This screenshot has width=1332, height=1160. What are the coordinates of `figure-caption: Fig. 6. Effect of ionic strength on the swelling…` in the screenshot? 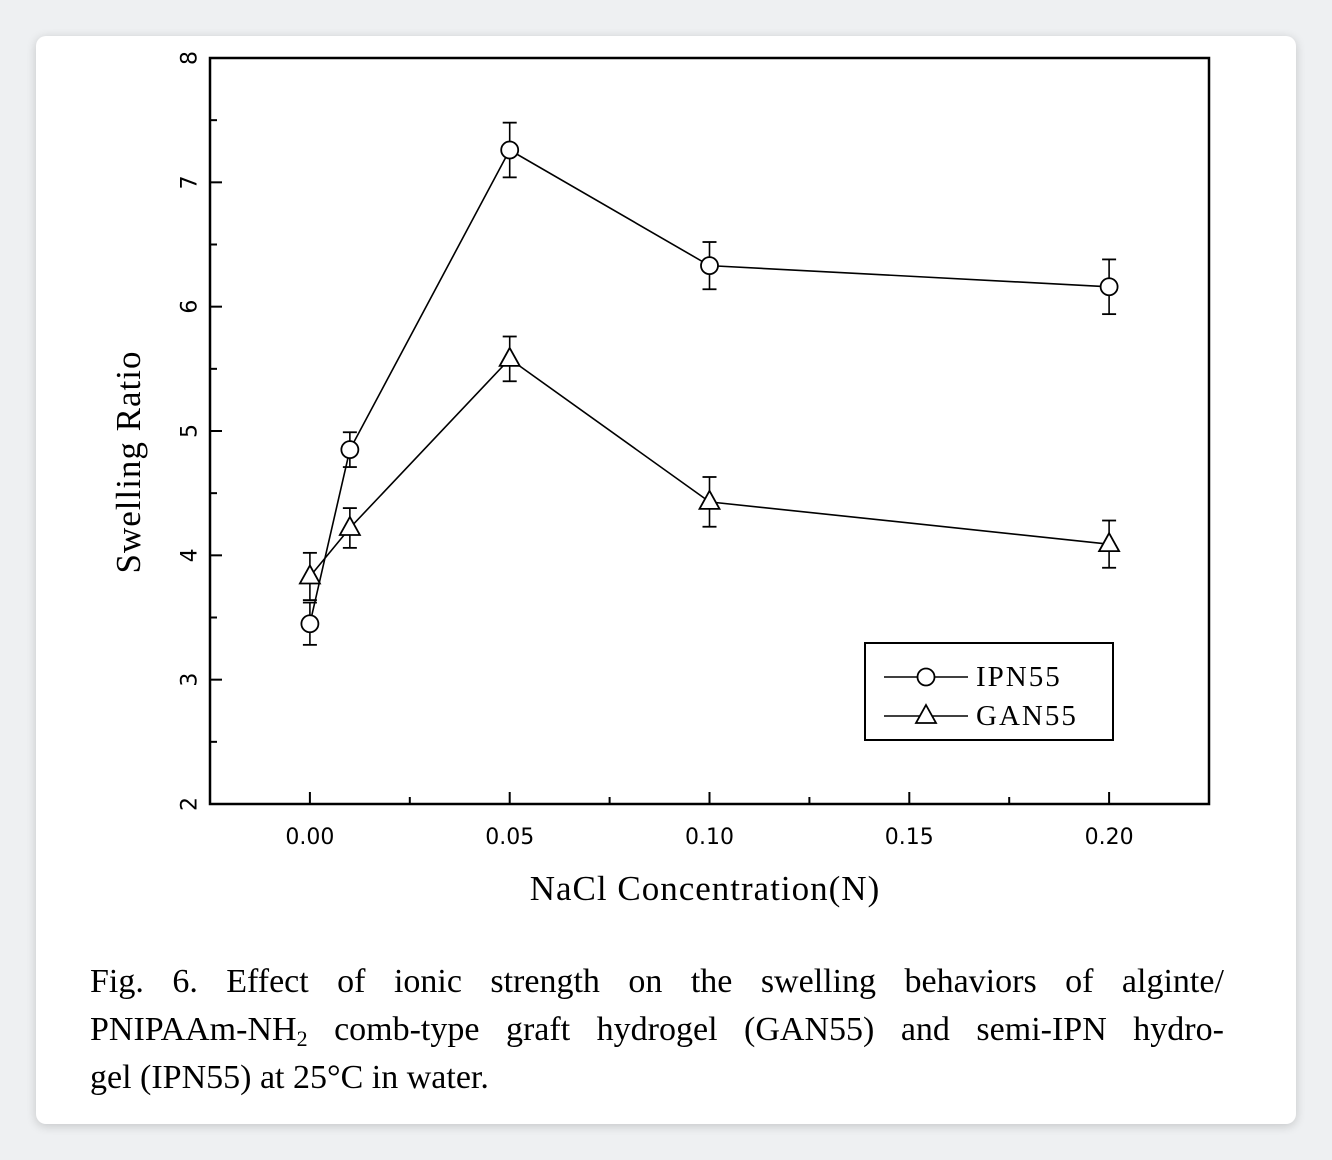 It's located at (657, 1030).